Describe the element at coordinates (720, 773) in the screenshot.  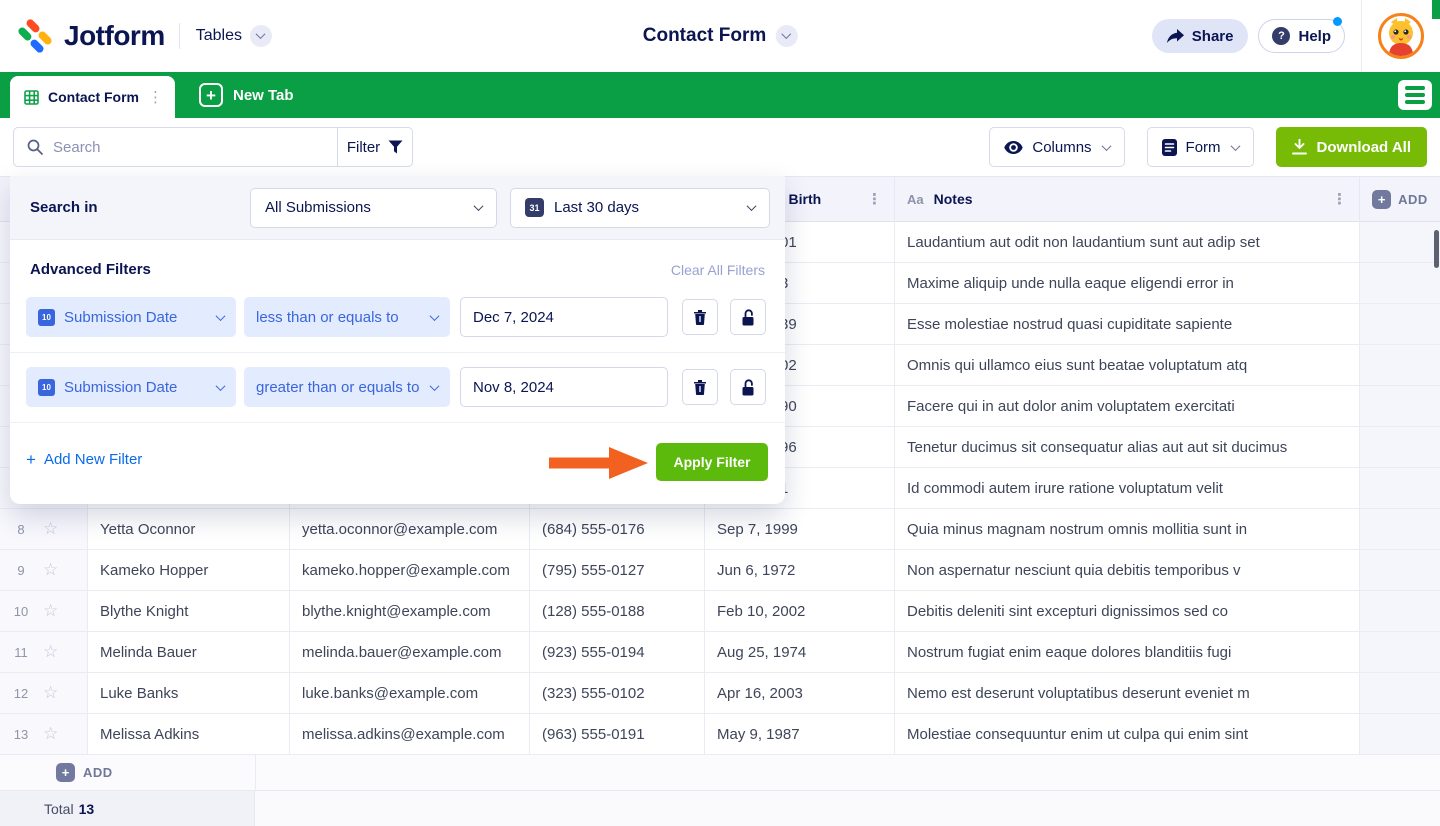
I see `add-row-bar: + ADD` at that location.